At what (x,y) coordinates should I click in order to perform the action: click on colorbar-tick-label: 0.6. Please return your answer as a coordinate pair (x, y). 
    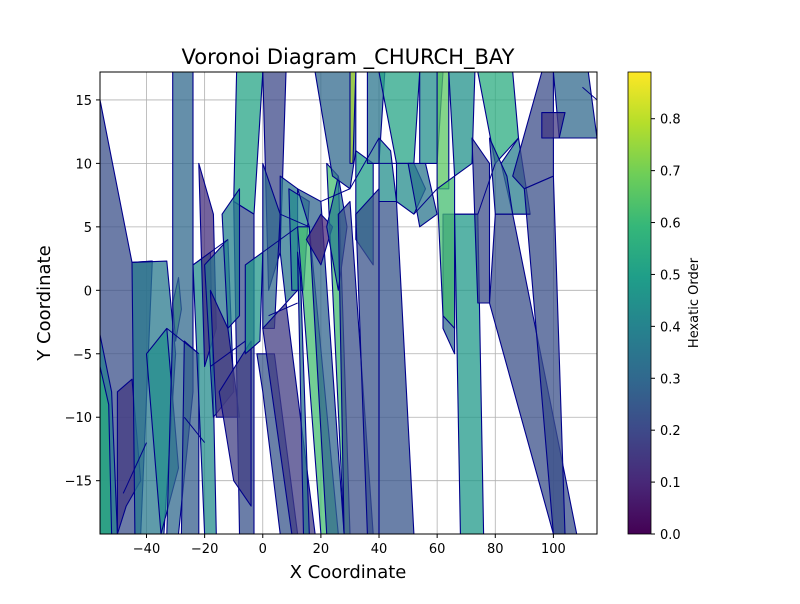
    Looking at the image, I should click on (670, 224).